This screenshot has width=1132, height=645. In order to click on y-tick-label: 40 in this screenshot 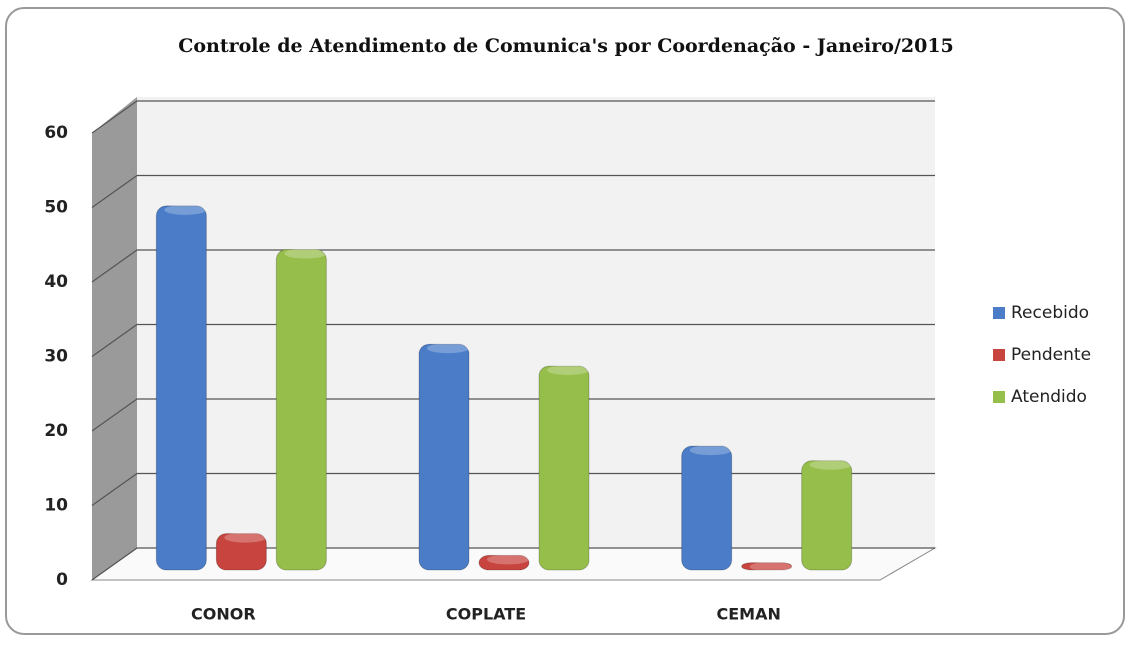, I will do `click(56, 282)`.